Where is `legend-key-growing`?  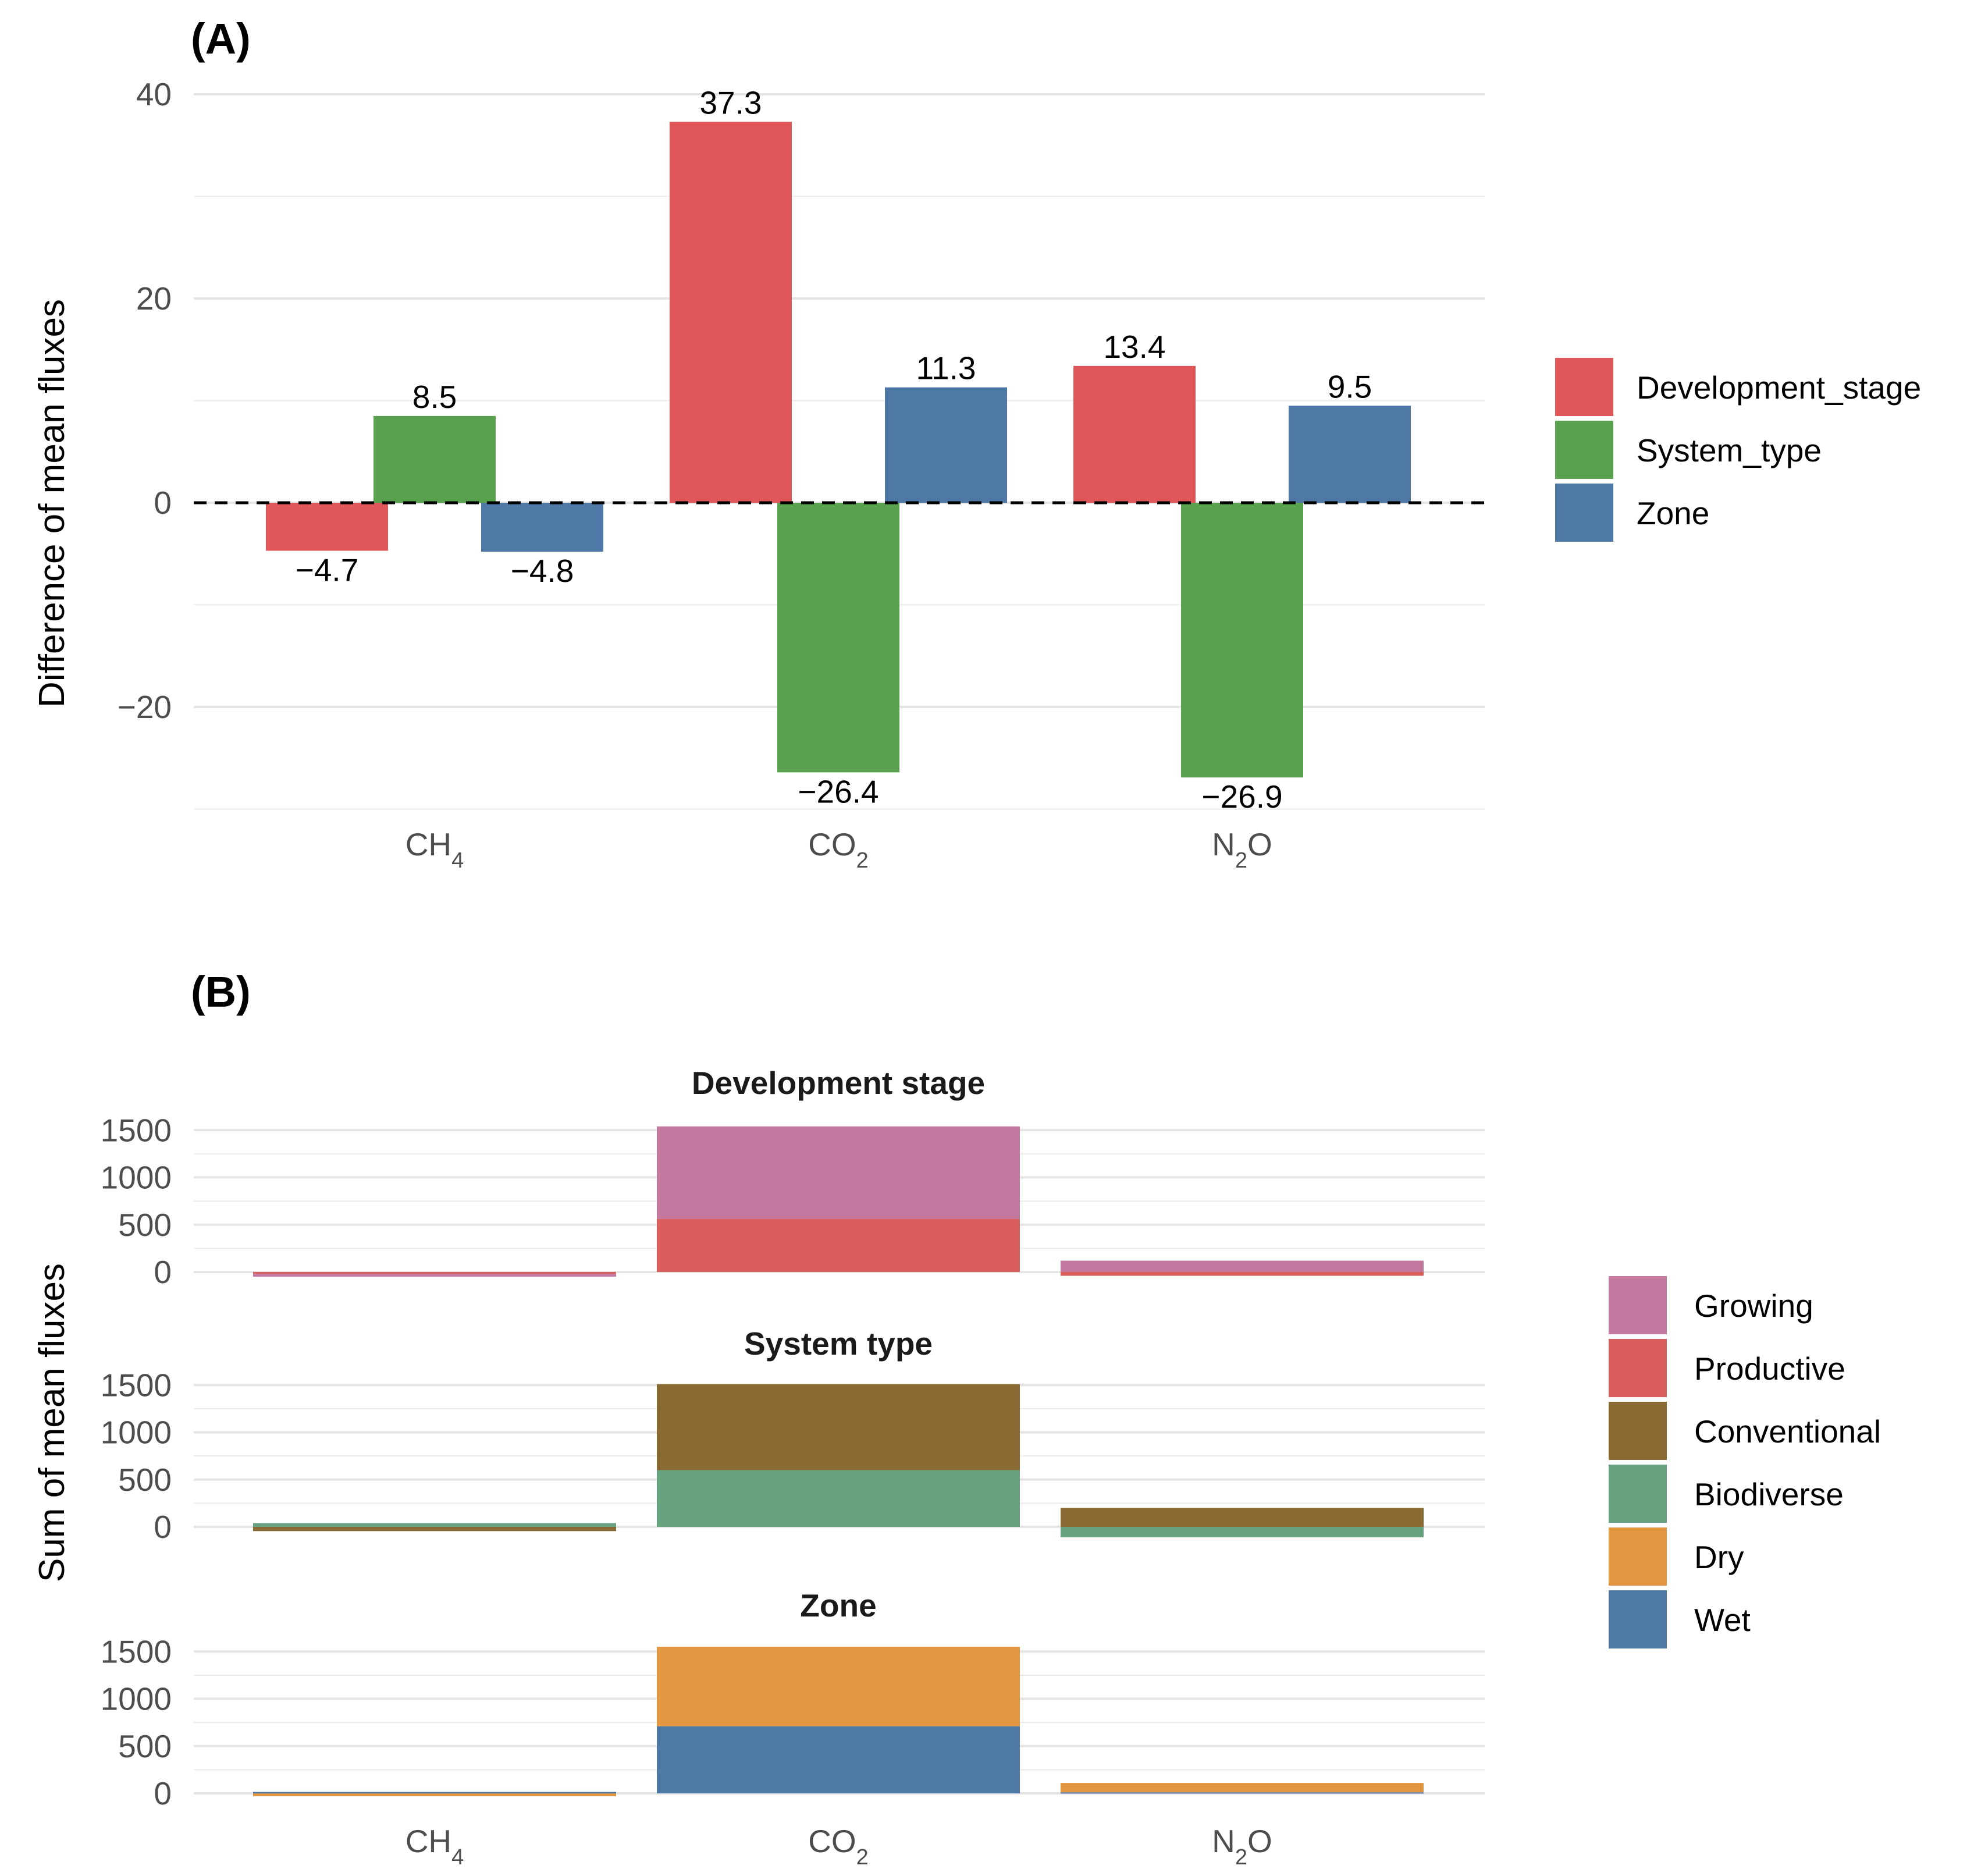 legend-key-growing is located at coordinates (1638, 1305).